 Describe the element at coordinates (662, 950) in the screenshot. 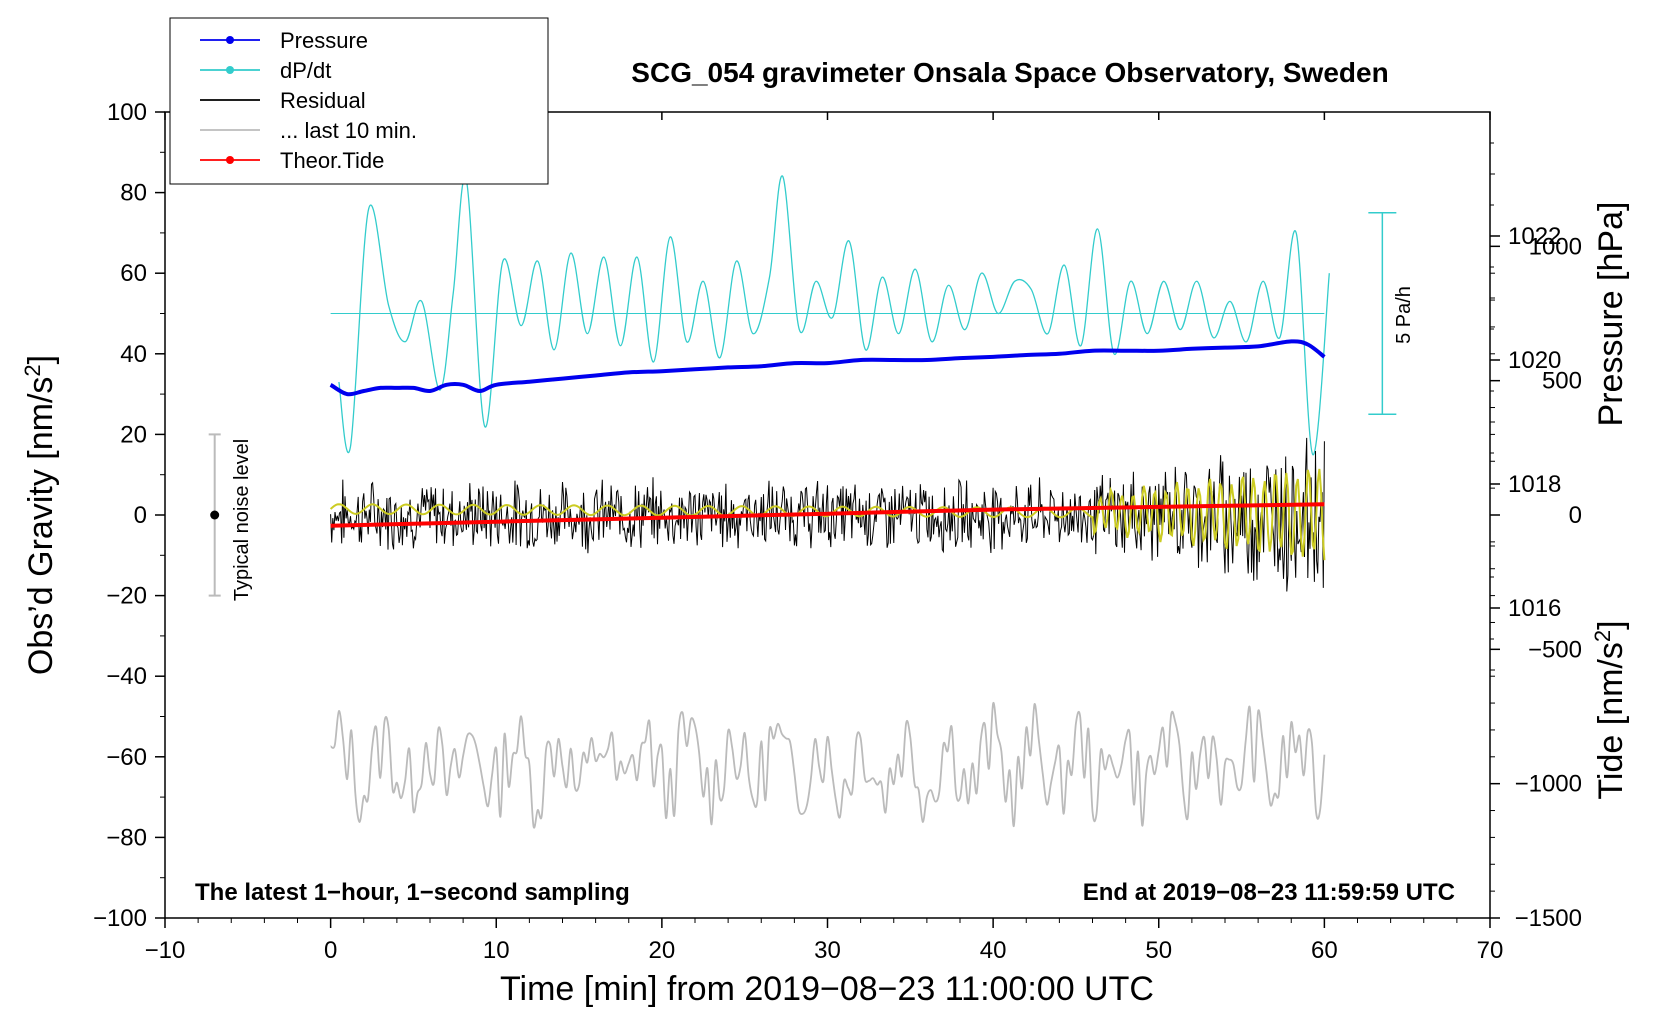

I see `x-tick-label: 20` at that location.